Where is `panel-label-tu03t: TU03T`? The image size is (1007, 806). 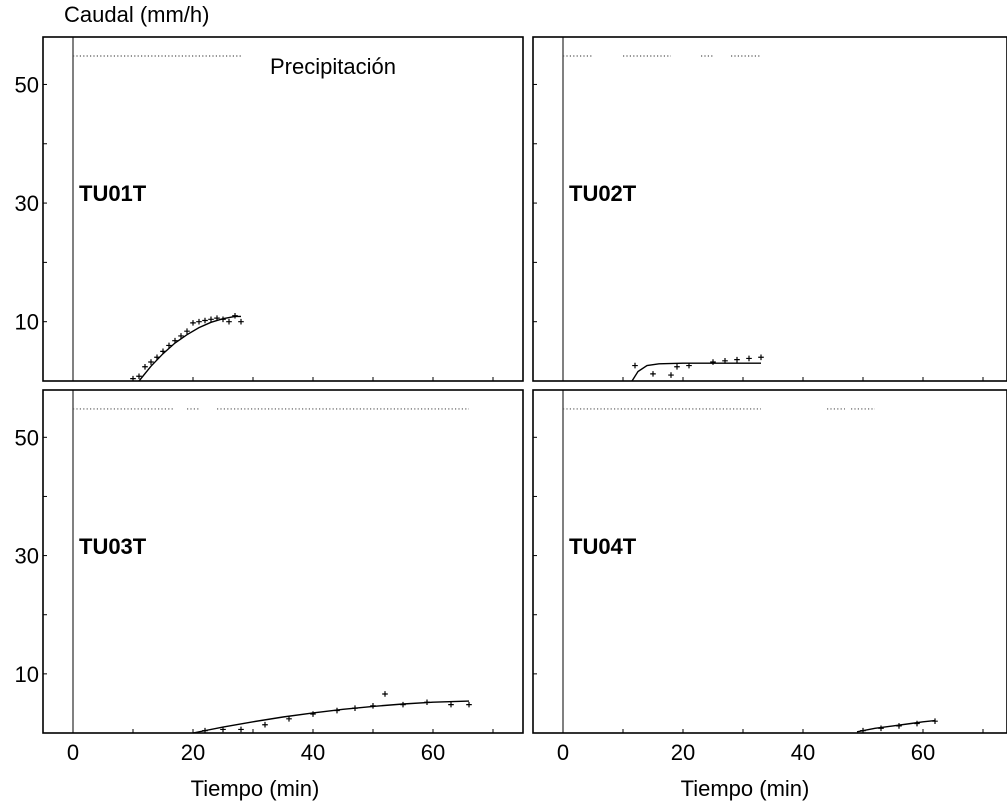
panel-label-tu03t: TU03T is located at coordinates (113, 546).